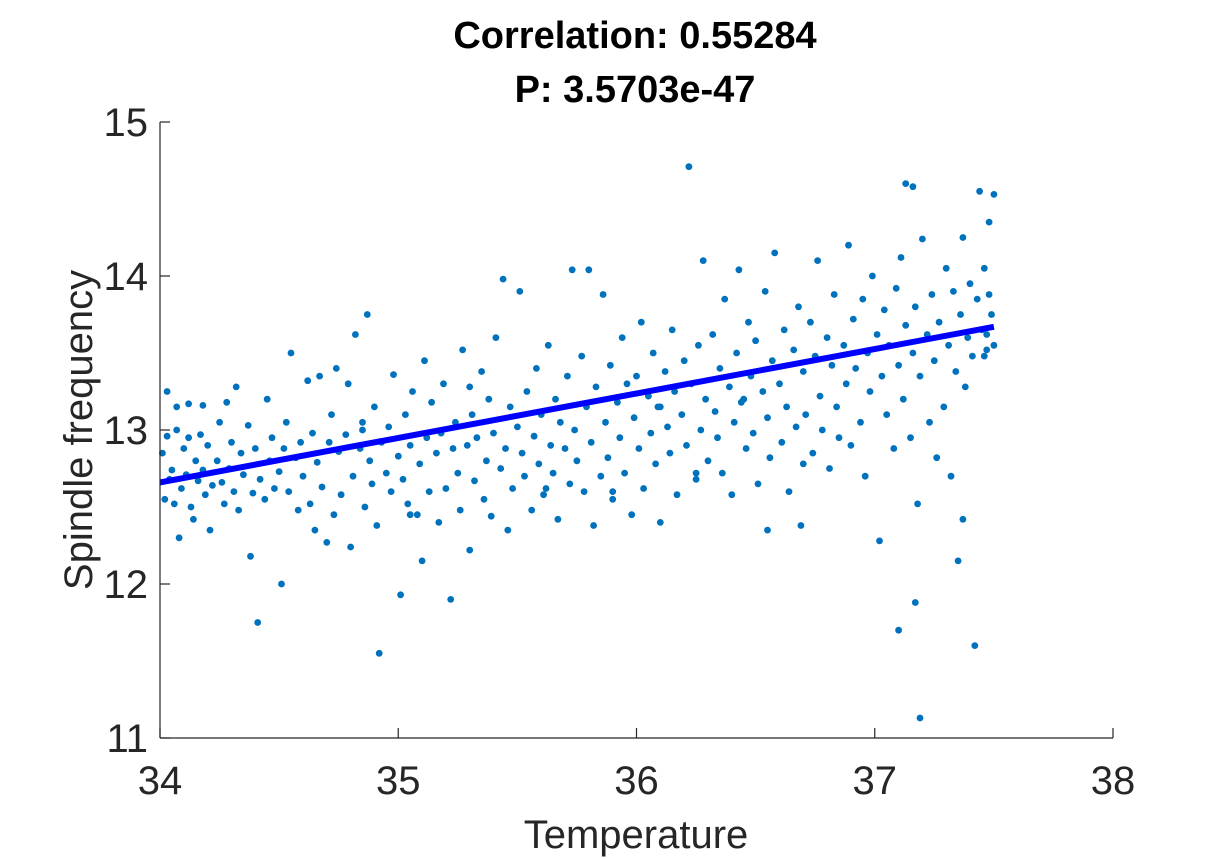  What do you see at coordinates (79, 430) in the screenshot?
I see `y-axis-label: Spindle frequency` at bounding box center [79, 430].